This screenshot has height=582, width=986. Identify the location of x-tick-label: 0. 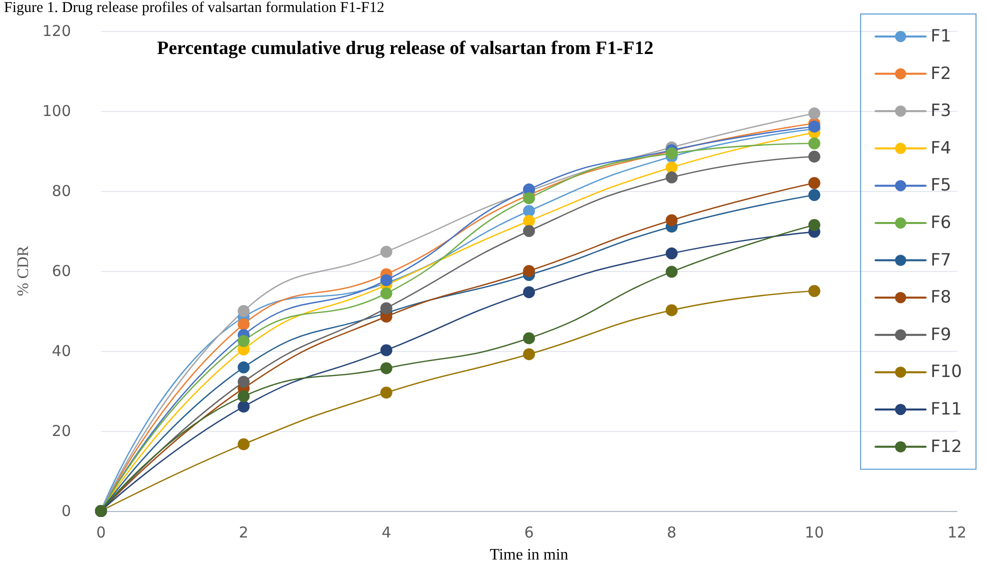
(101, 533).